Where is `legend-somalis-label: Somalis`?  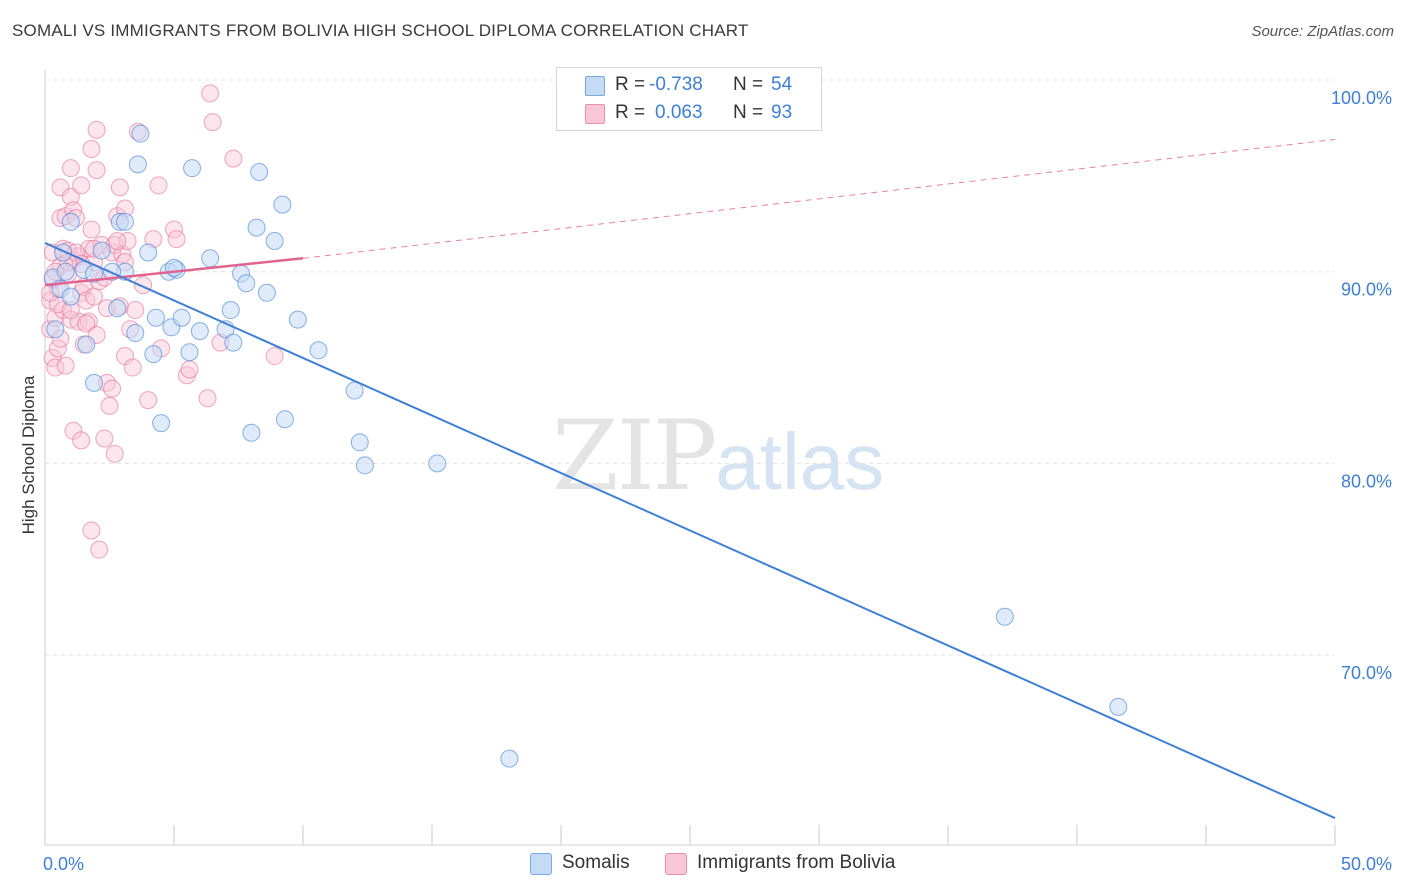 legend-somalis-label: Somalis is located at coordinates (596, 862).